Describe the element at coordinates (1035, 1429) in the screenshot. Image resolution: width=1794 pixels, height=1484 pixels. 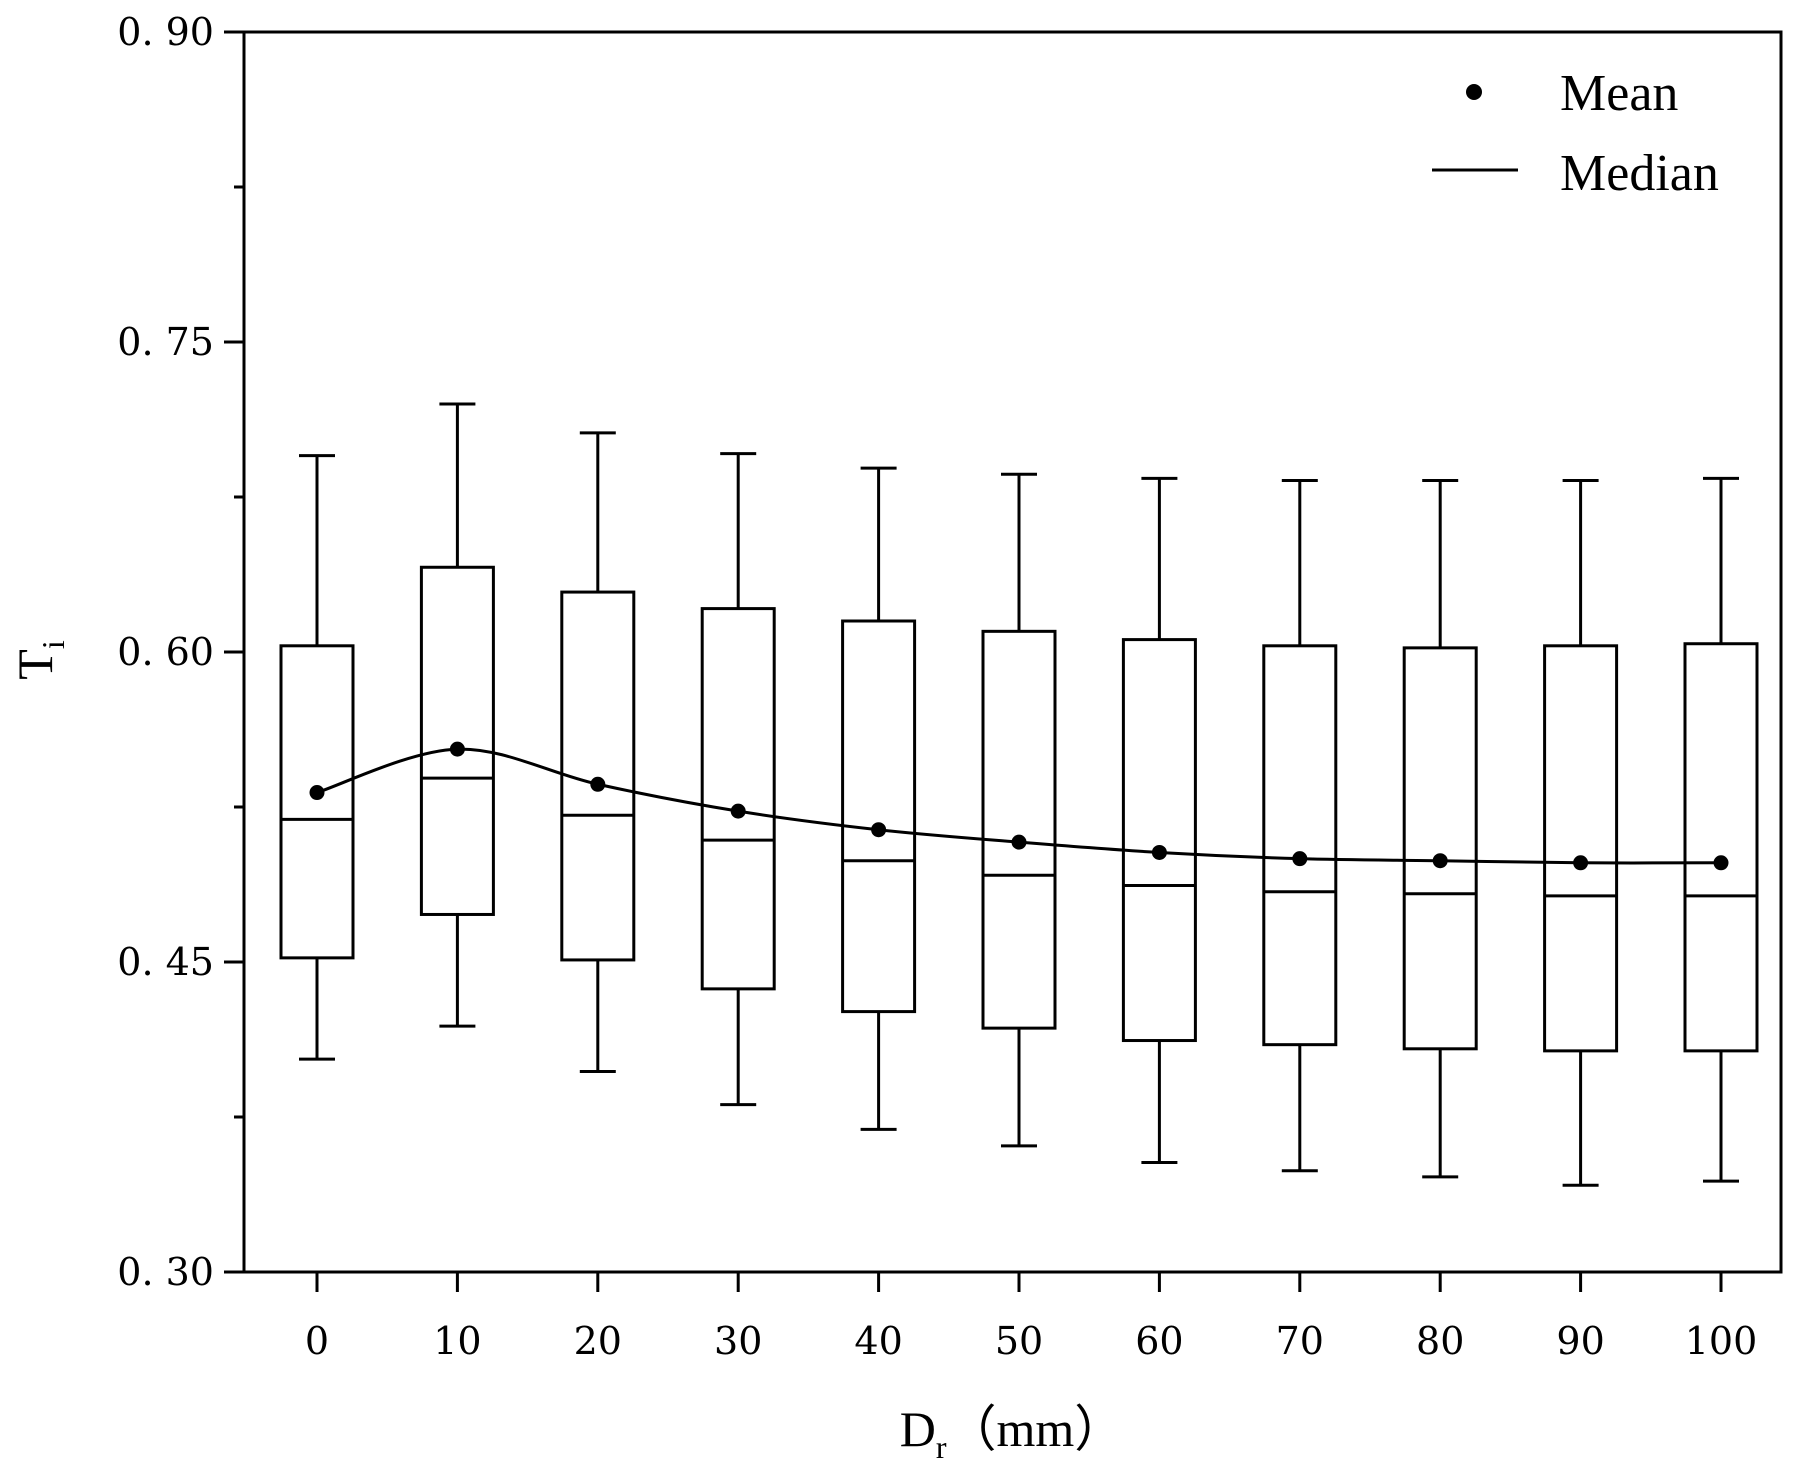
I see `x-axis-title-unit: （mm）` at that location.